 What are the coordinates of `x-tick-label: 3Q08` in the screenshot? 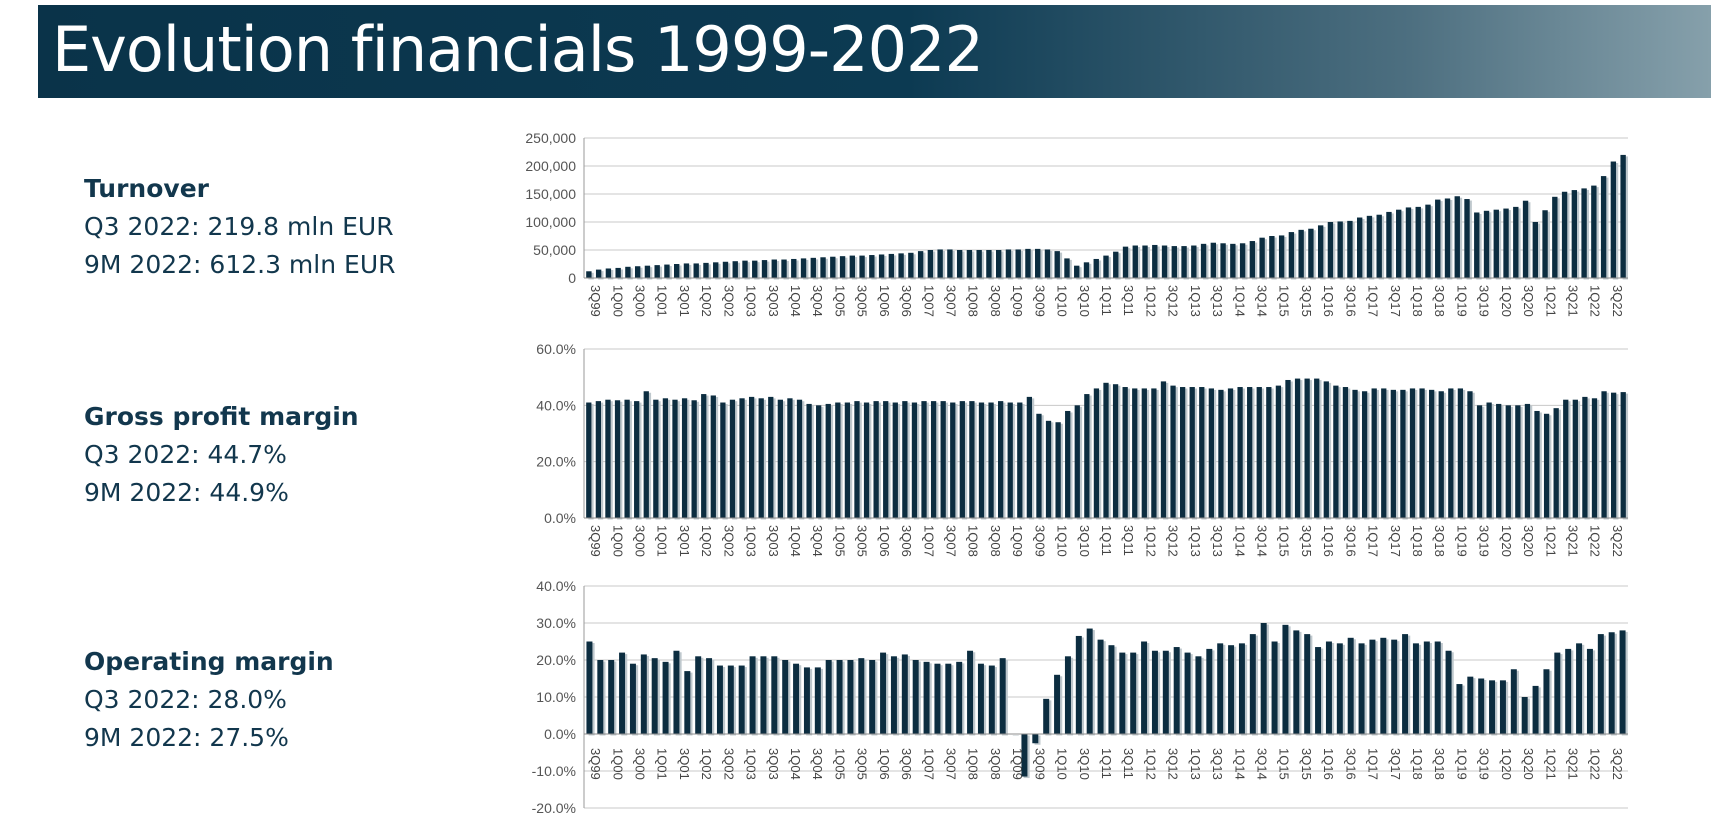 It's located at (995, 541).